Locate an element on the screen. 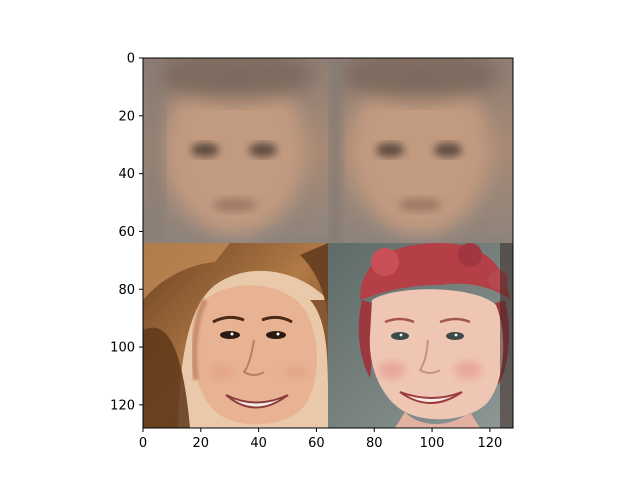  face-photo-tile-left is located at coordinates (235, 335).